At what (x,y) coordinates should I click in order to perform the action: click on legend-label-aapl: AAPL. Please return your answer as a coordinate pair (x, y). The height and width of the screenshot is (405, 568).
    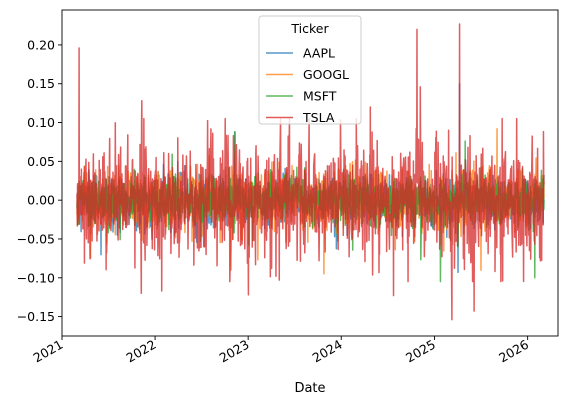
    Looking at the image, I should click on (319, 53).